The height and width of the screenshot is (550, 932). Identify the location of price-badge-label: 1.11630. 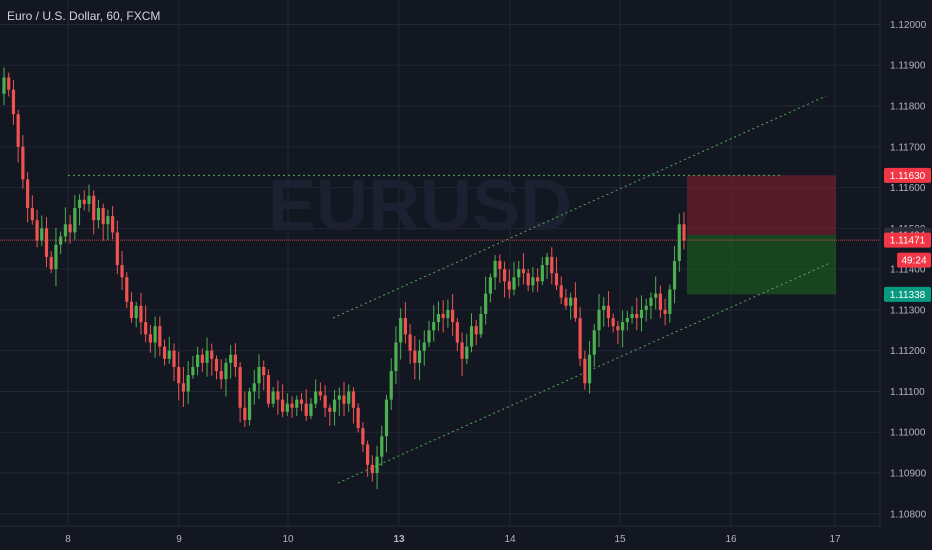
(908, 176).